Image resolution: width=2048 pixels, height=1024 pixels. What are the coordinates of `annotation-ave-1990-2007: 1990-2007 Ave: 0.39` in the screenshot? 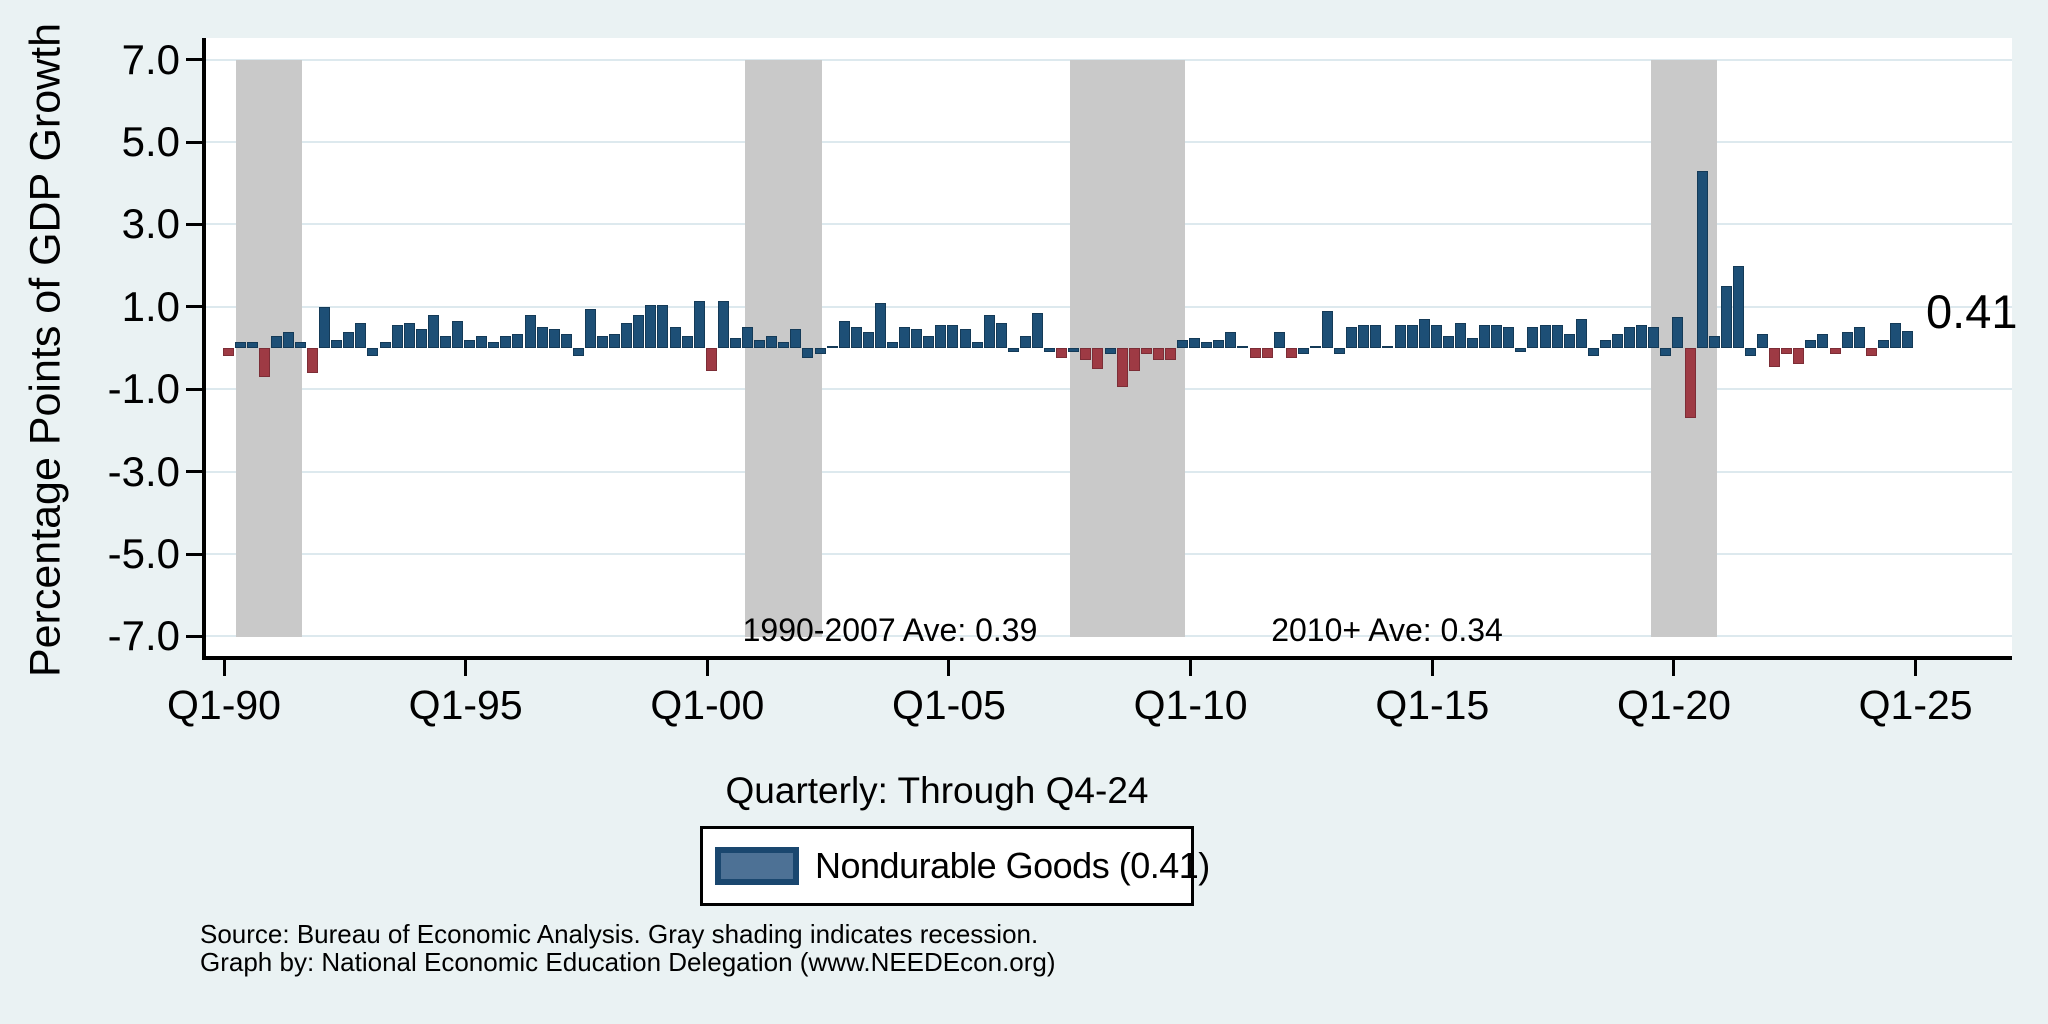 It's located at (890, 630).